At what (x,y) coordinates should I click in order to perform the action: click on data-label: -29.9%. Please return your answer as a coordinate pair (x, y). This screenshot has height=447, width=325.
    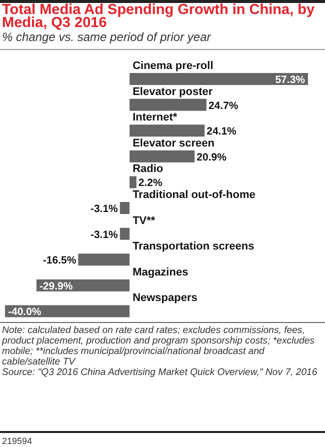
    Looking at the image, I should click on (56, 286).